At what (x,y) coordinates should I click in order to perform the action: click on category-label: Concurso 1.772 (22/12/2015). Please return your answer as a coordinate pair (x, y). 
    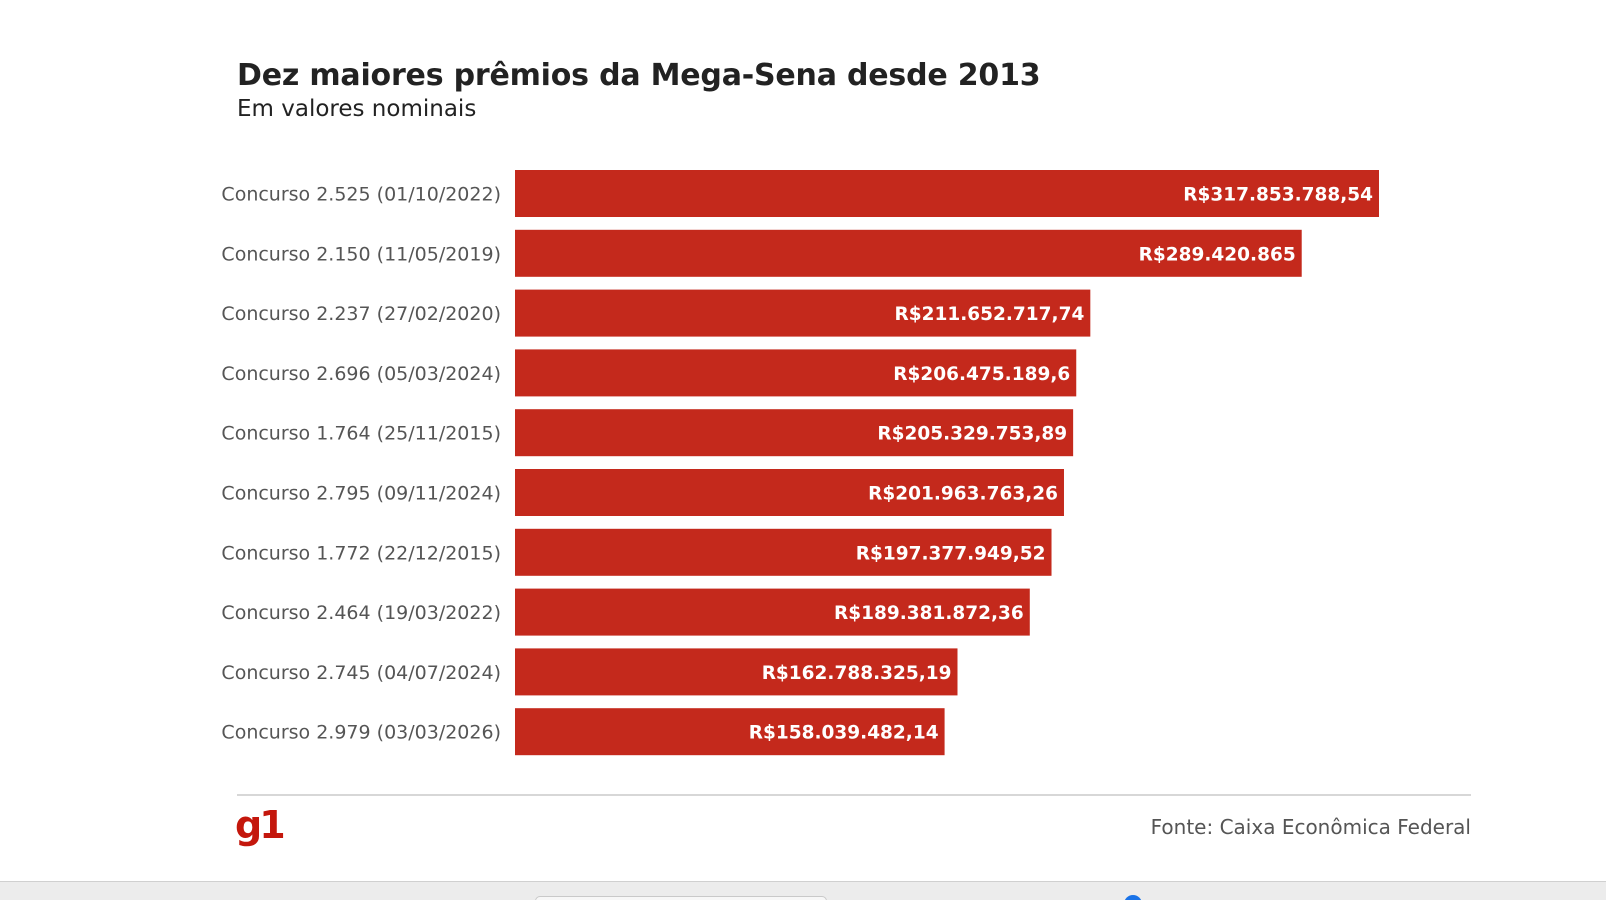
    Looking at the image, I should click on (361, 553).